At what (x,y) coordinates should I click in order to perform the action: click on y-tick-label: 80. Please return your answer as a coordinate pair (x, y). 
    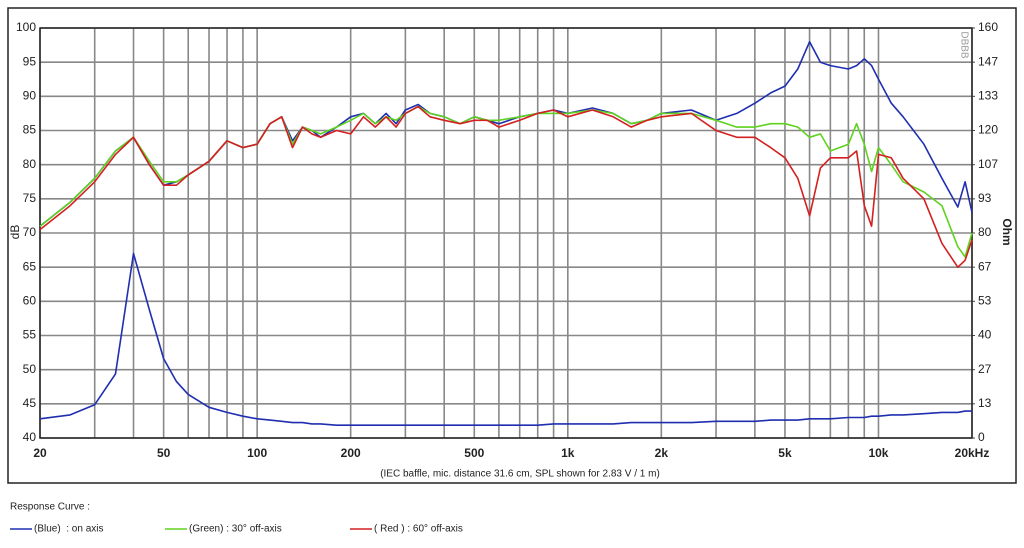
    Looking at the image, I should click on (30, 164).